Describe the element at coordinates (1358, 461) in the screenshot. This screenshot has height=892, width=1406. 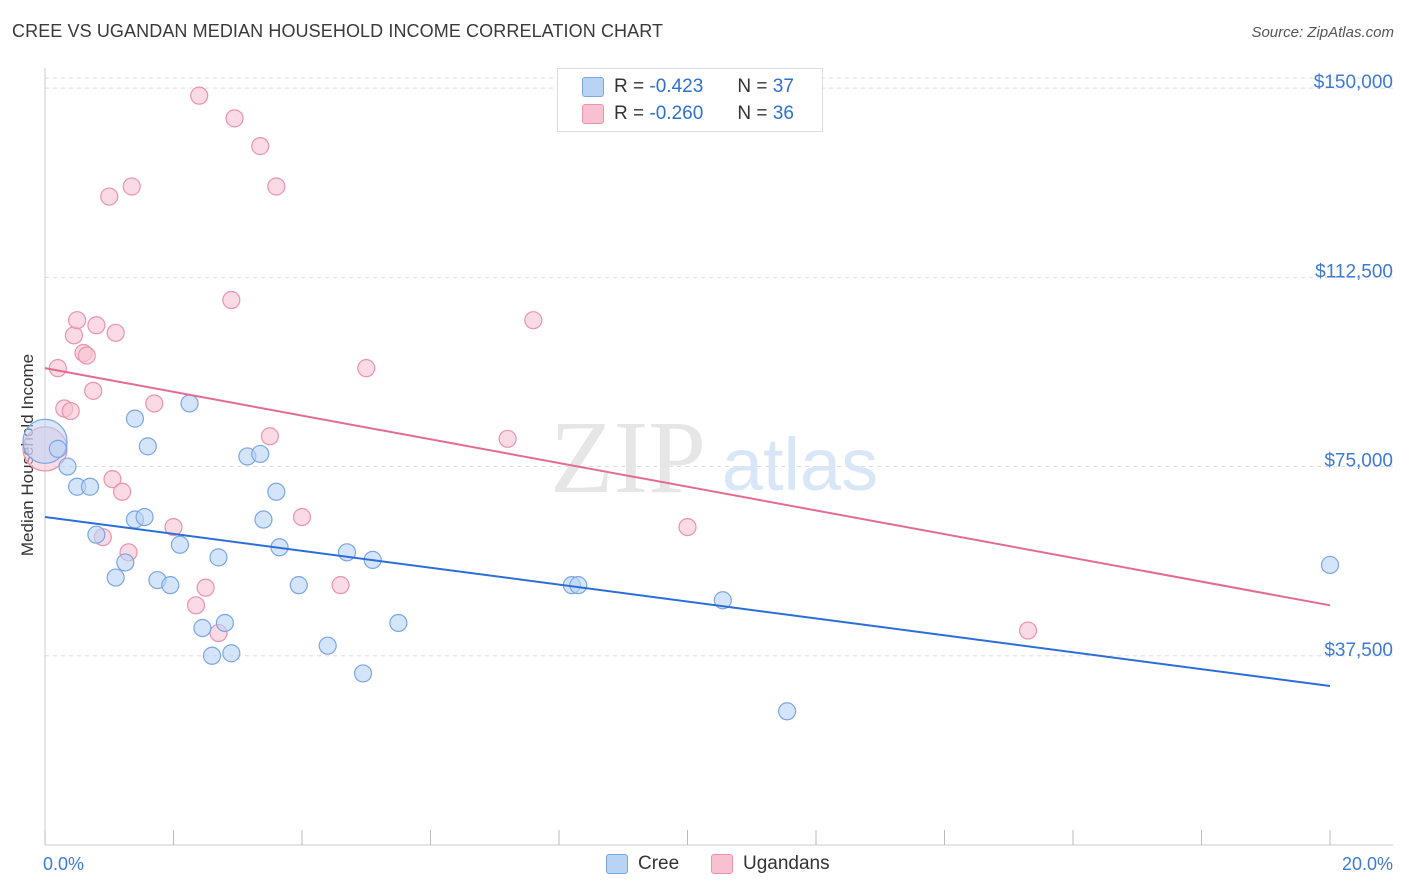
I see `y-tick-label: $75,000` at that location.